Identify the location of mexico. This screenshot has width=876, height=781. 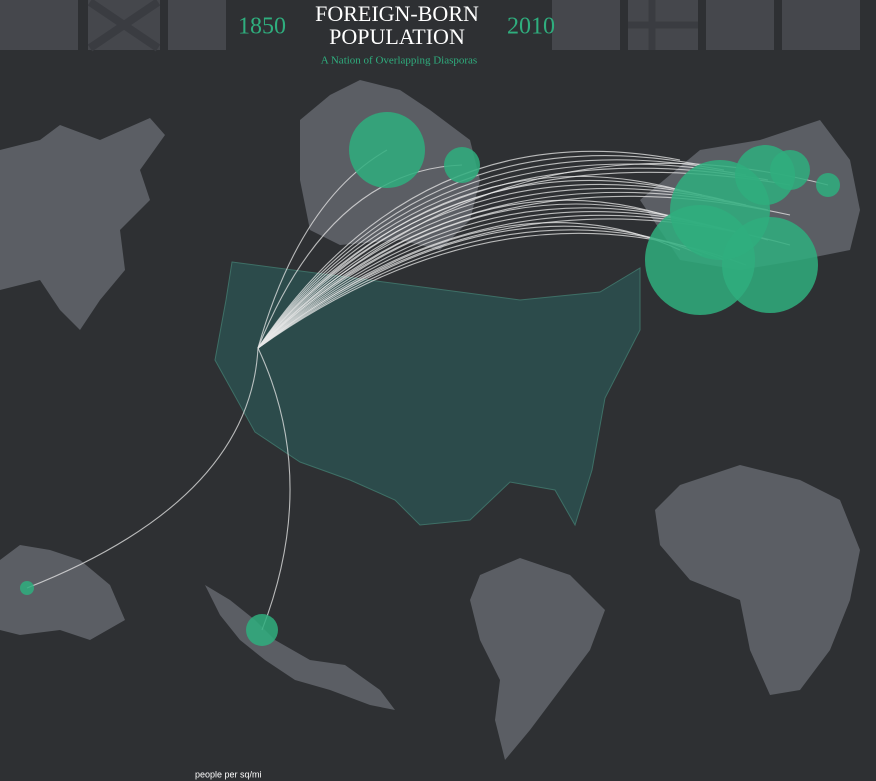
(300, 647).